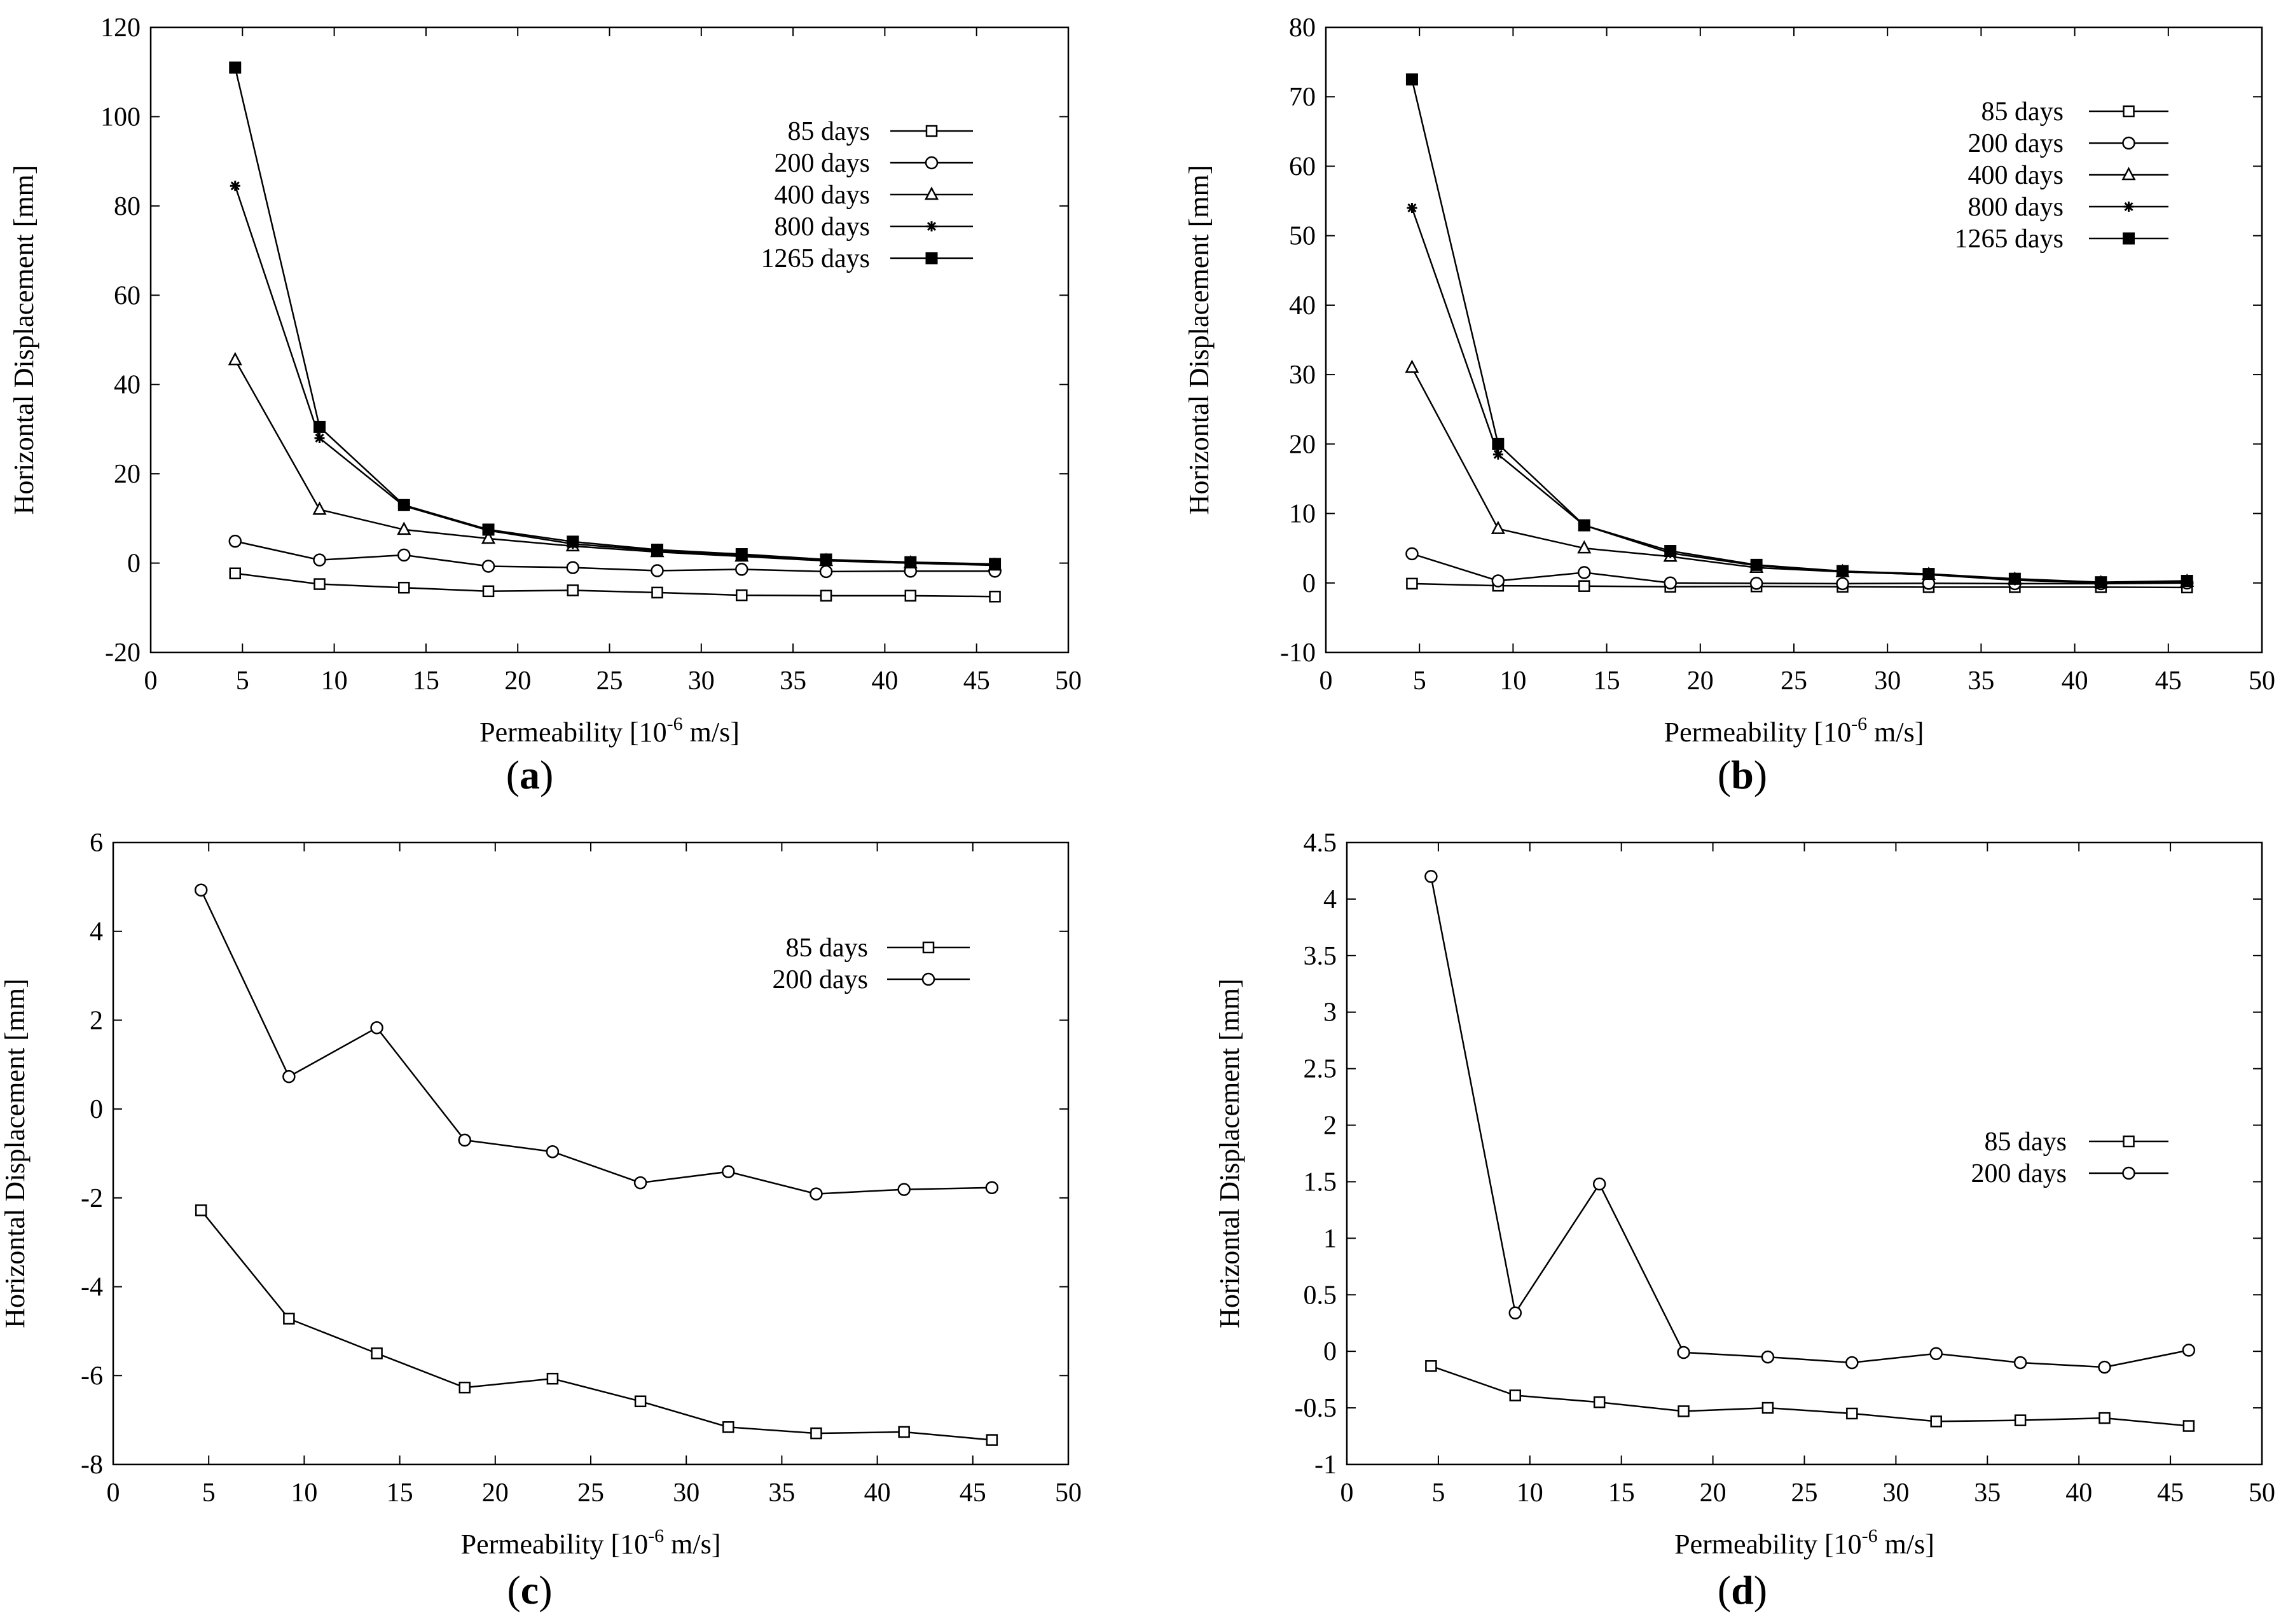 The width and height of the screenshot is (2288, 1624). Describe the element at coordinates (127, 474) in the screenshot. I see `y-tick-label: 20` at that location.